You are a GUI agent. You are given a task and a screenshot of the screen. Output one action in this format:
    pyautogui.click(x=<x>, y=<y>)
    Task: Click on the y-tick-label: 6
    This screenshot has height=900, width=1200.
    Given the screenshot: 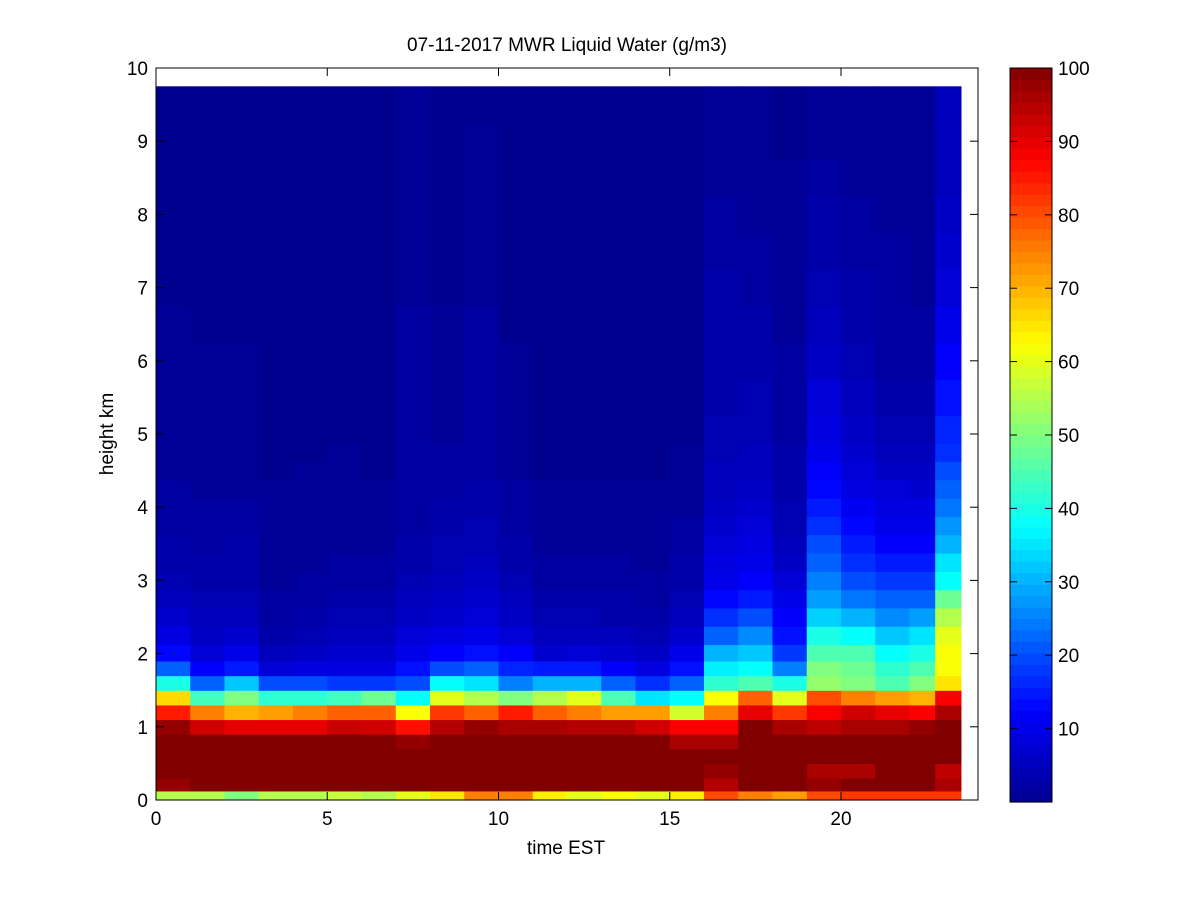 What is the action you would take?
    pyautogui.click(x=142, y=362)
    